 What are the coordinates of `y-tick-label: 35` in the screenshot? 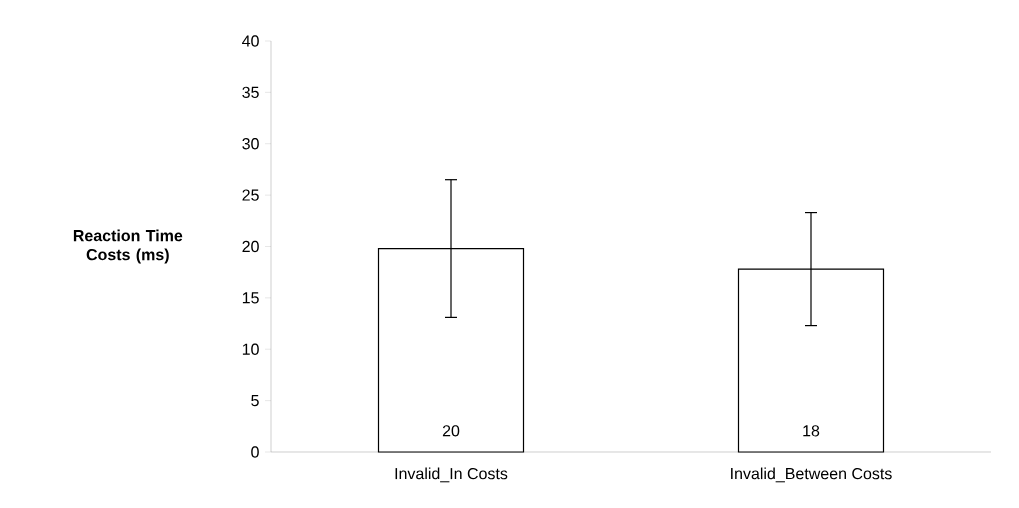 It's located at (250, 92).